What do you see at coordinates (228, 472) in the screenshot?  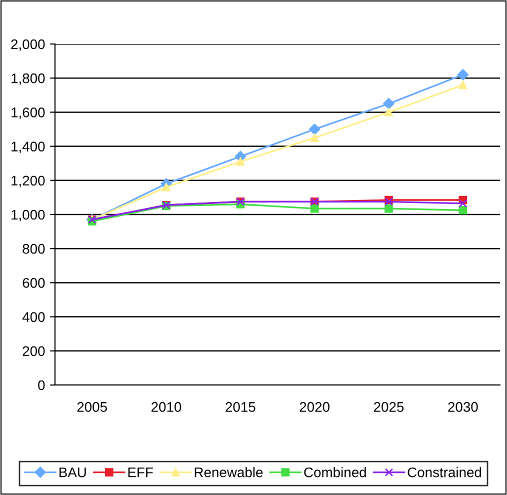 I see `legend-label: Renewable` at bounding box center [228, 472].